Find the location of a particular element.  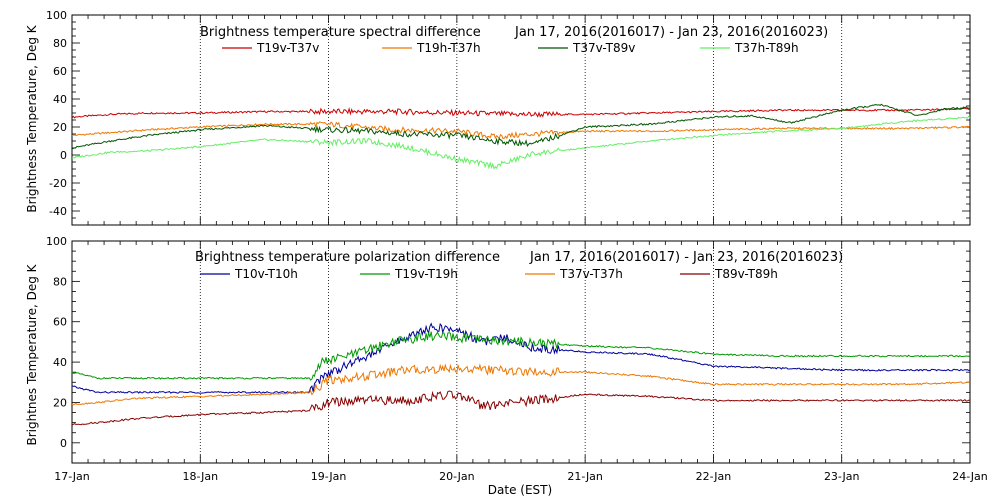

legend-label: T37h-T89h is located at coordinates (766, 48).